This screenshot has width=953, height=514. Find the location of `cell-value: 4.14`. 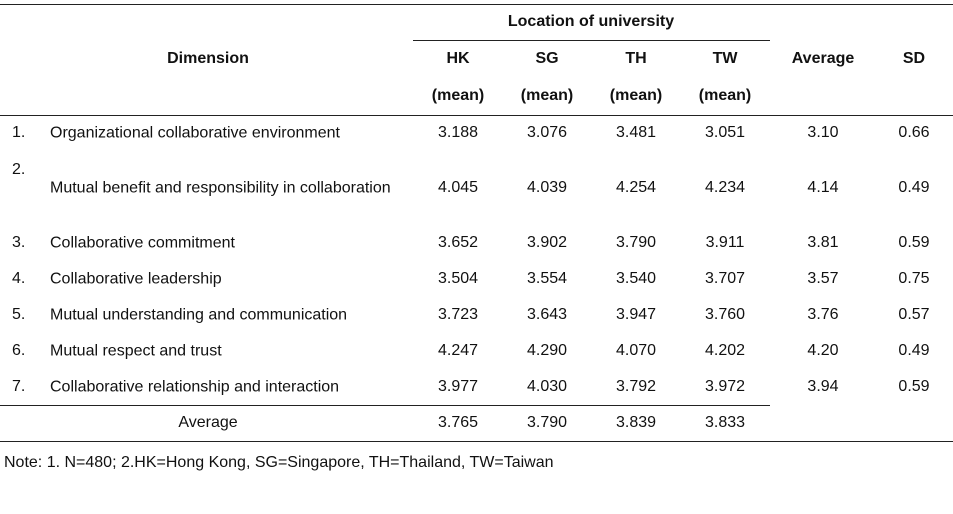

cell-value: 4.14 is located at coordinates (823, 187).